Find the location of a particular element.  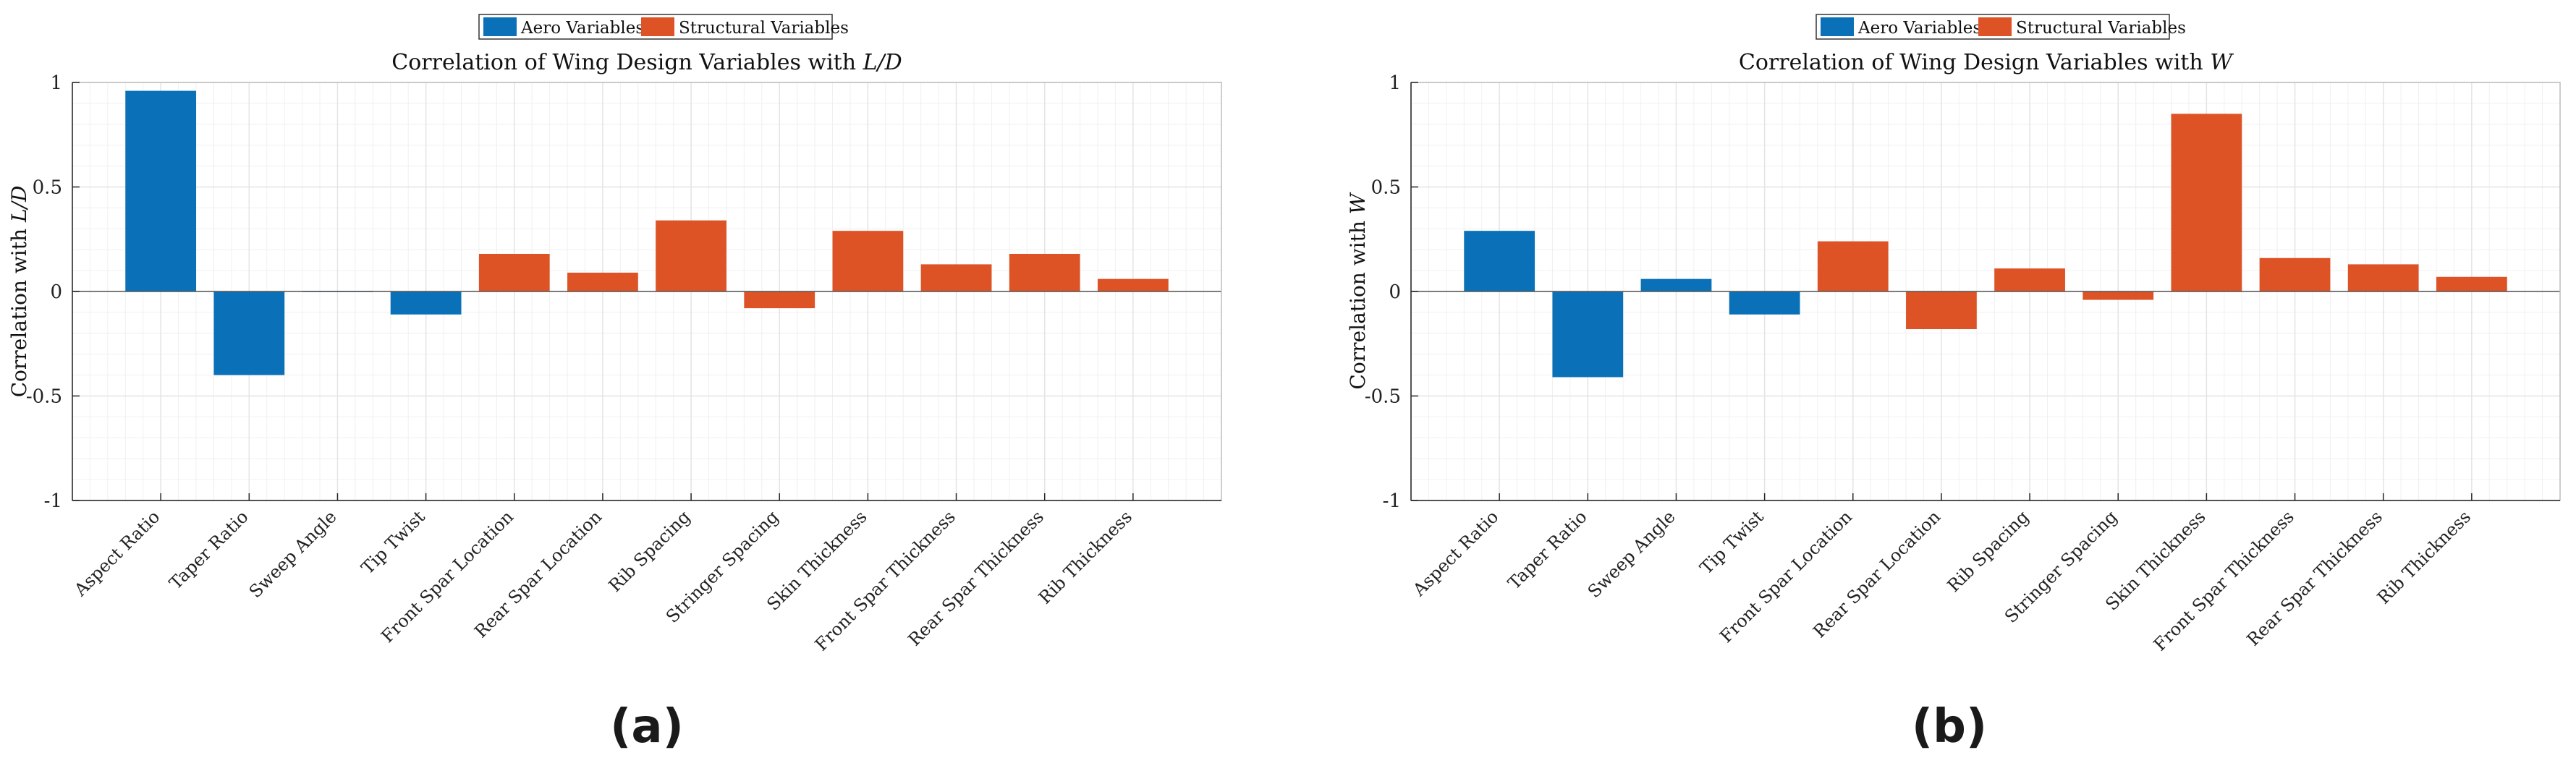

caption-a: (a) is located at coordinates (647, 727).